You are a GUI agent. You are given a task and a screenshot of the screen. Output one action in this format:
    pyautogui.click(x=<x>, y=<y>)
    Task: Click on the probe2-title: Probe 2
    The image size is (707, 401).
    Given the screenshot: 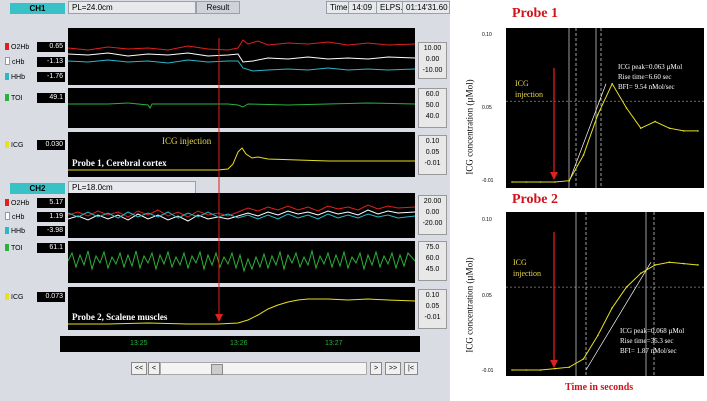 What is the action you would take?
    pyautogui.click(x=535, y=199)
    